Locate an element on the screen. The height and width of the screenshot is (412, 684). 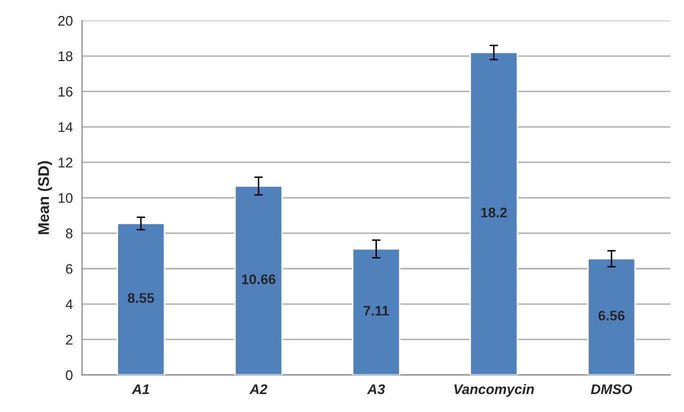
y-tick-label: 0 is located at coordinates (69, 375).